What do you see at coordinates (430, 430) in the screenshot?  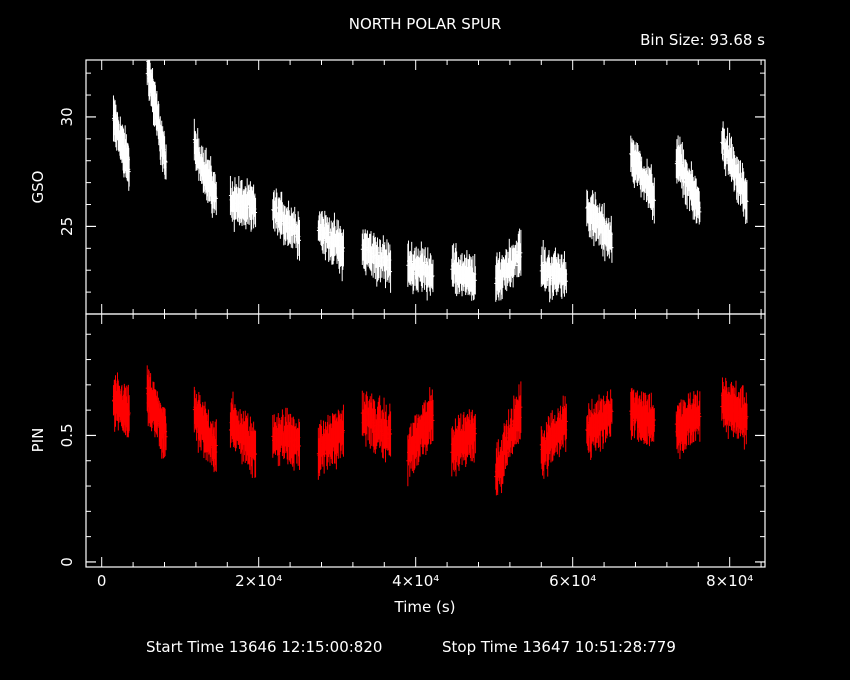 I see `pin-points` at bounding box center [430, 430].